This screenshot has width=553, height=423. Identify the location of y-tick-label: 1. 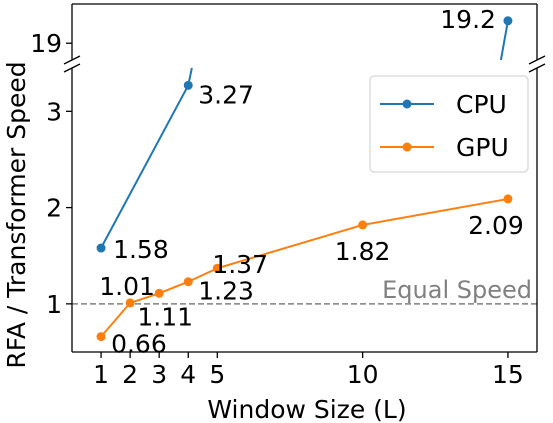
(54, 304).